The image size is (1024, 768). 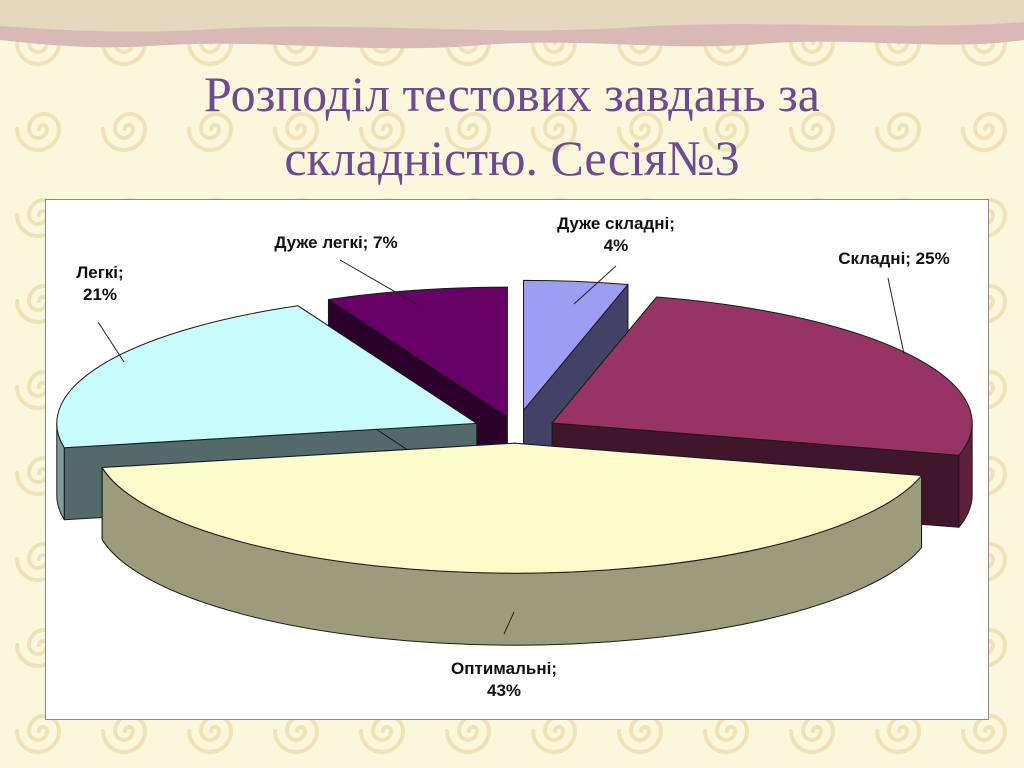 I want to click on data-label-1: Дуже складні; 4%, so click(x=616, y=234).